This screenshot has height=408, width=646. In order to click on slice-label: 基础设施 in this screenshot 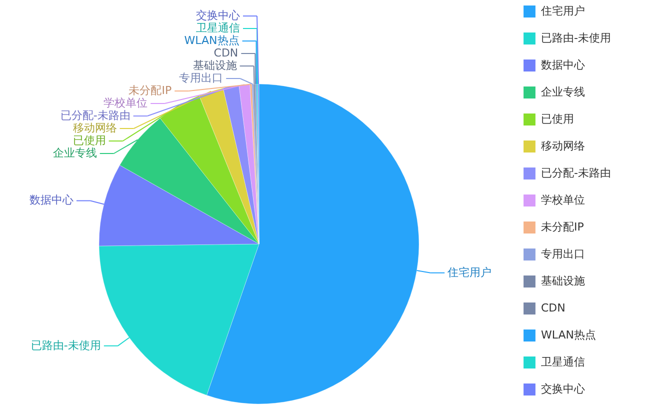, I will do `click(214, 65)`.